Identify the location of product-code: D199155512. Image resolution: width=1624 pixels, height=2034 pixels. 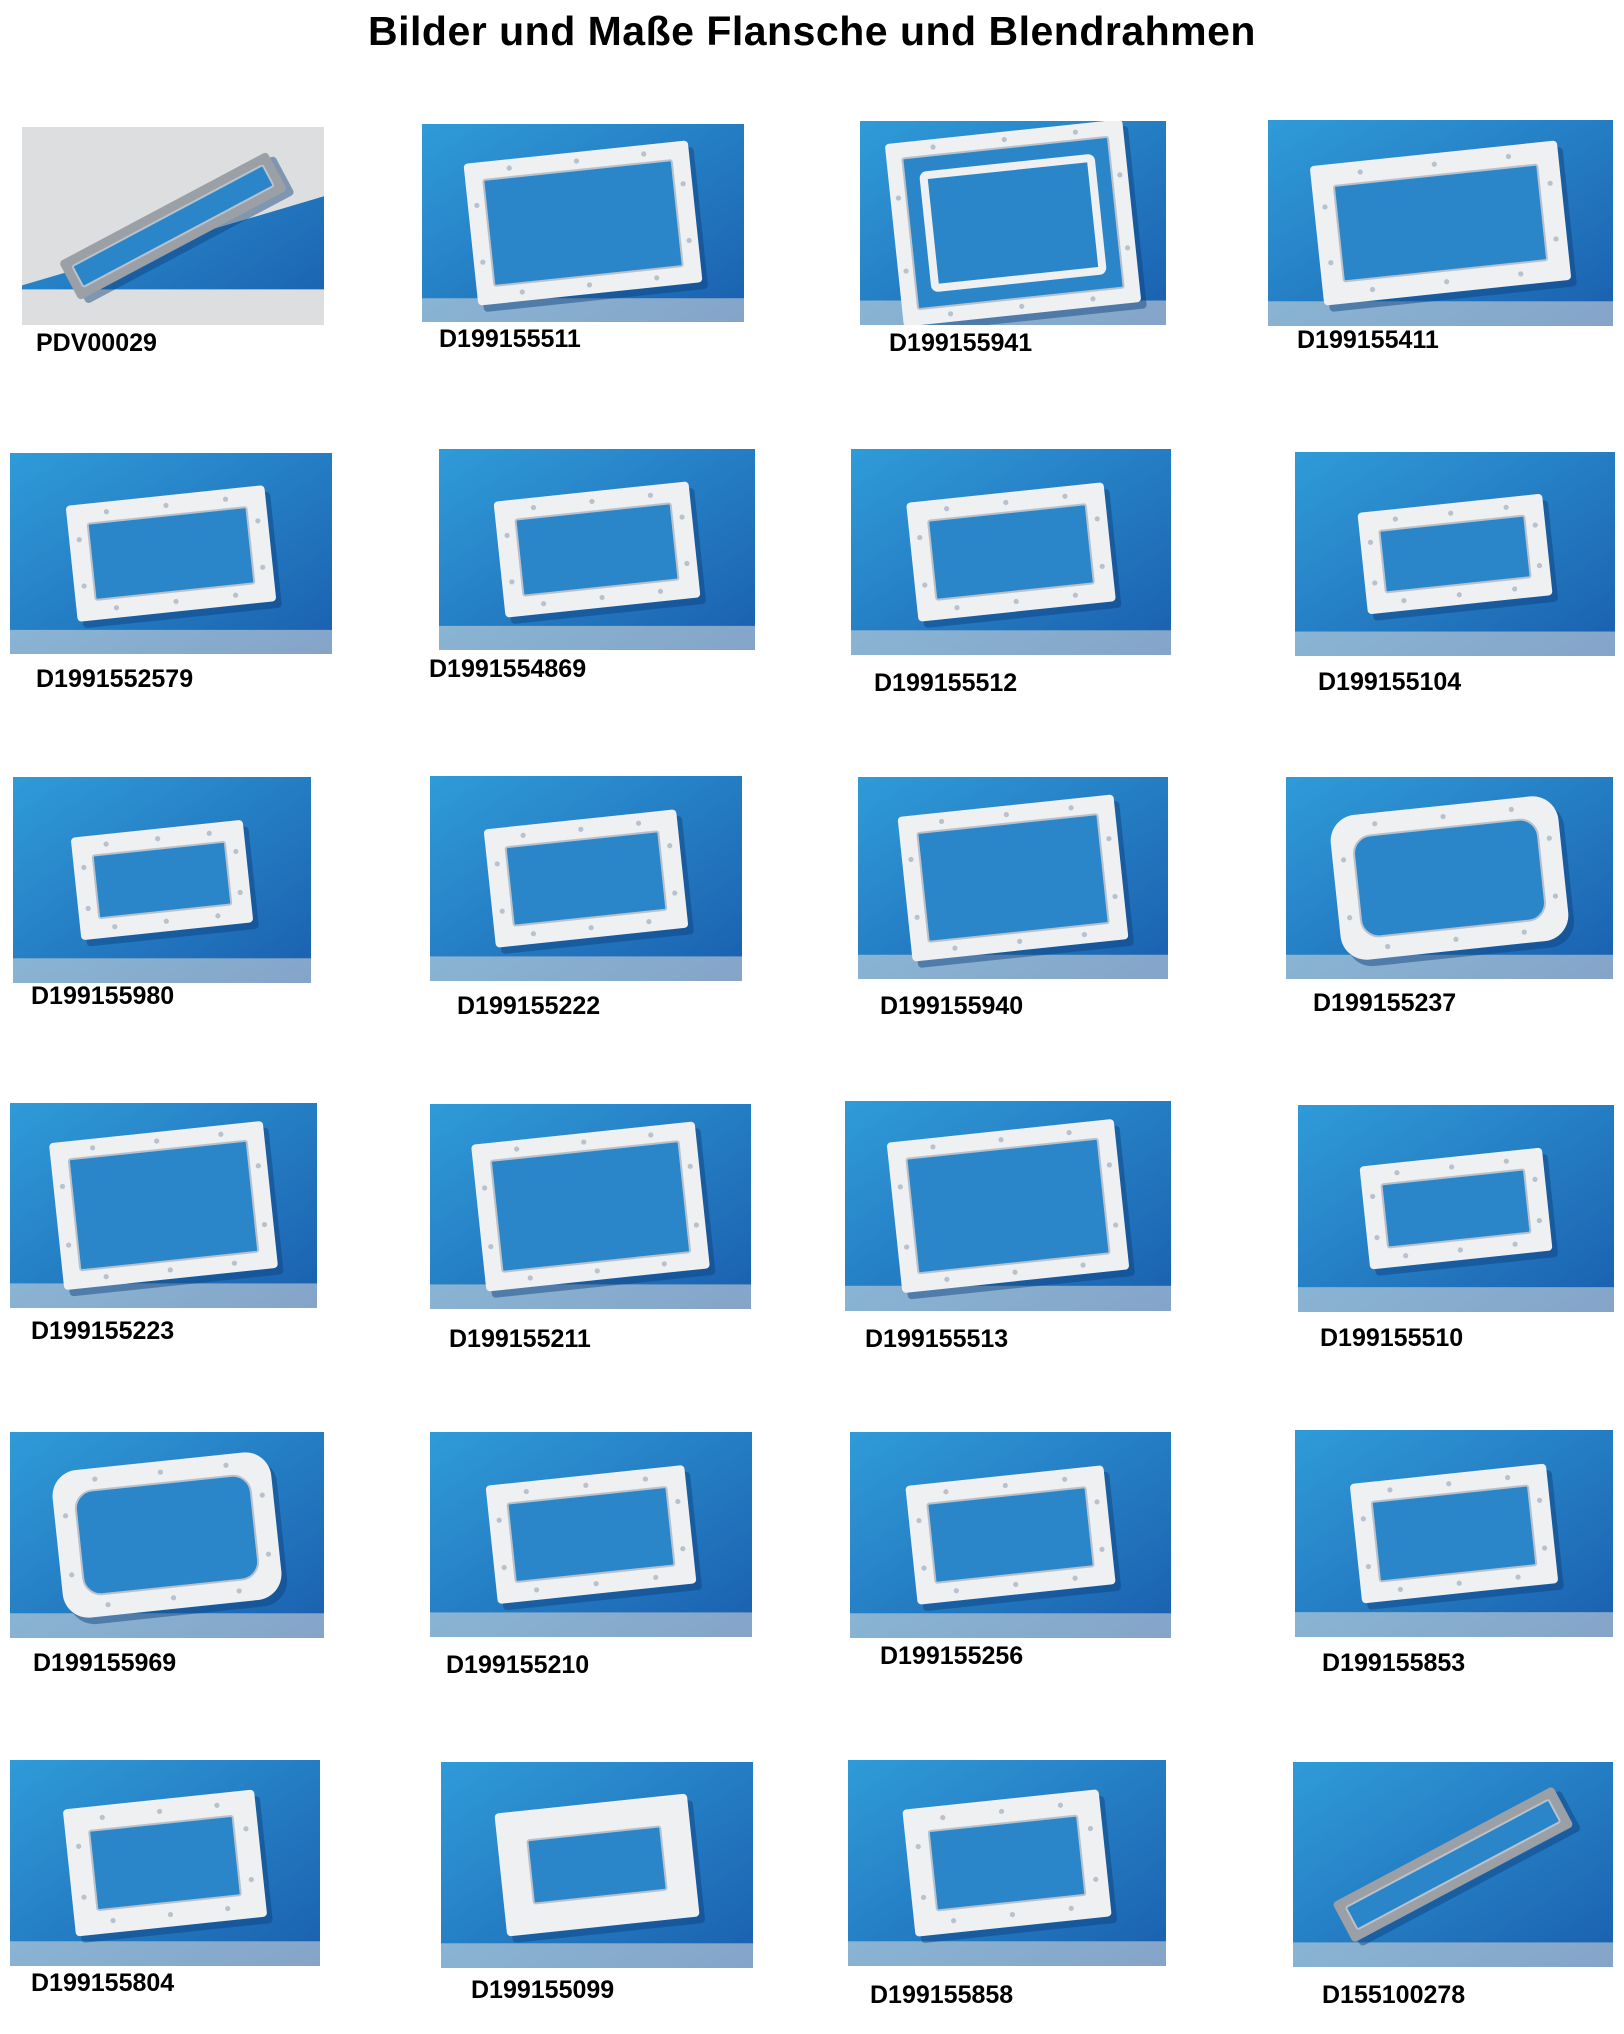
(946, 683).